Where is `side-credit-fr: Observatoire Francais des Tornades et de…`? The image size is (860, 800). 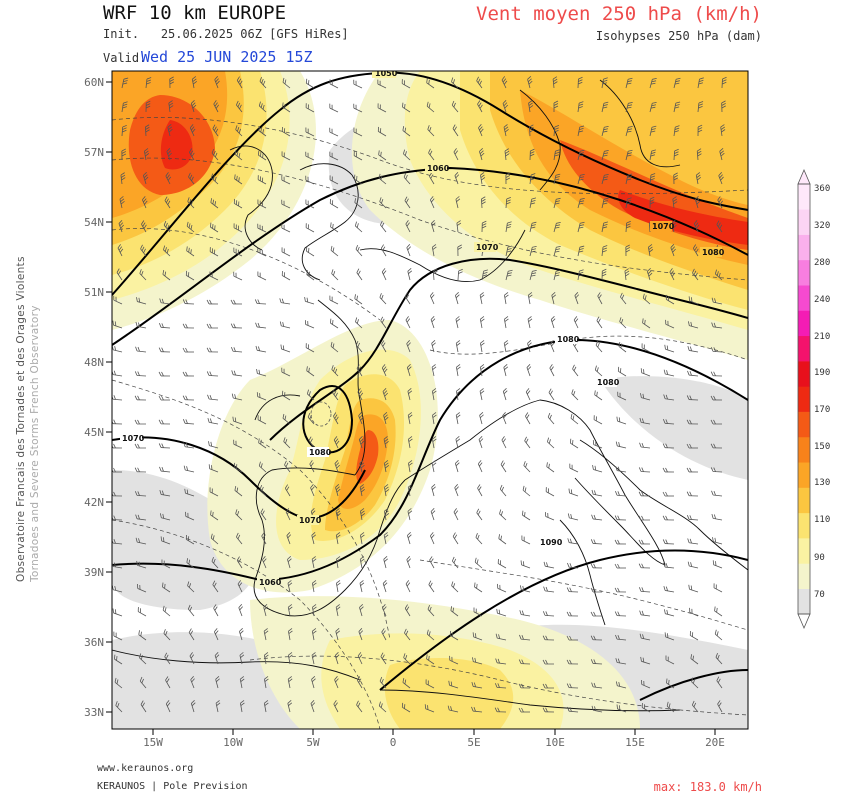
side-credit-fr: Observatoire Francais des Tornades et de… is located at coordinates (21, 419).